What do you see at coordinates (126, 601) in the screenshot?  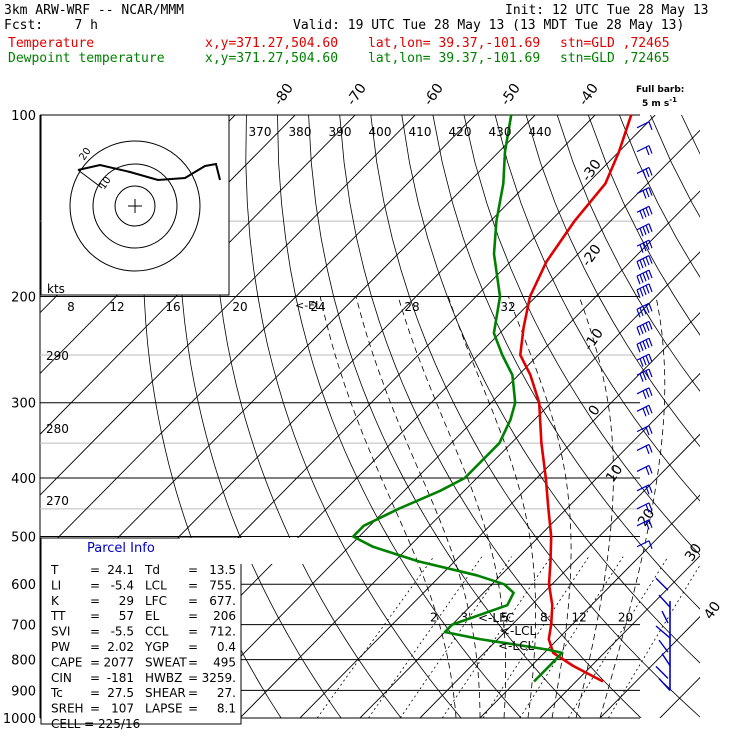 I see `parcel-value: 29` at bounding box center [126, 601].